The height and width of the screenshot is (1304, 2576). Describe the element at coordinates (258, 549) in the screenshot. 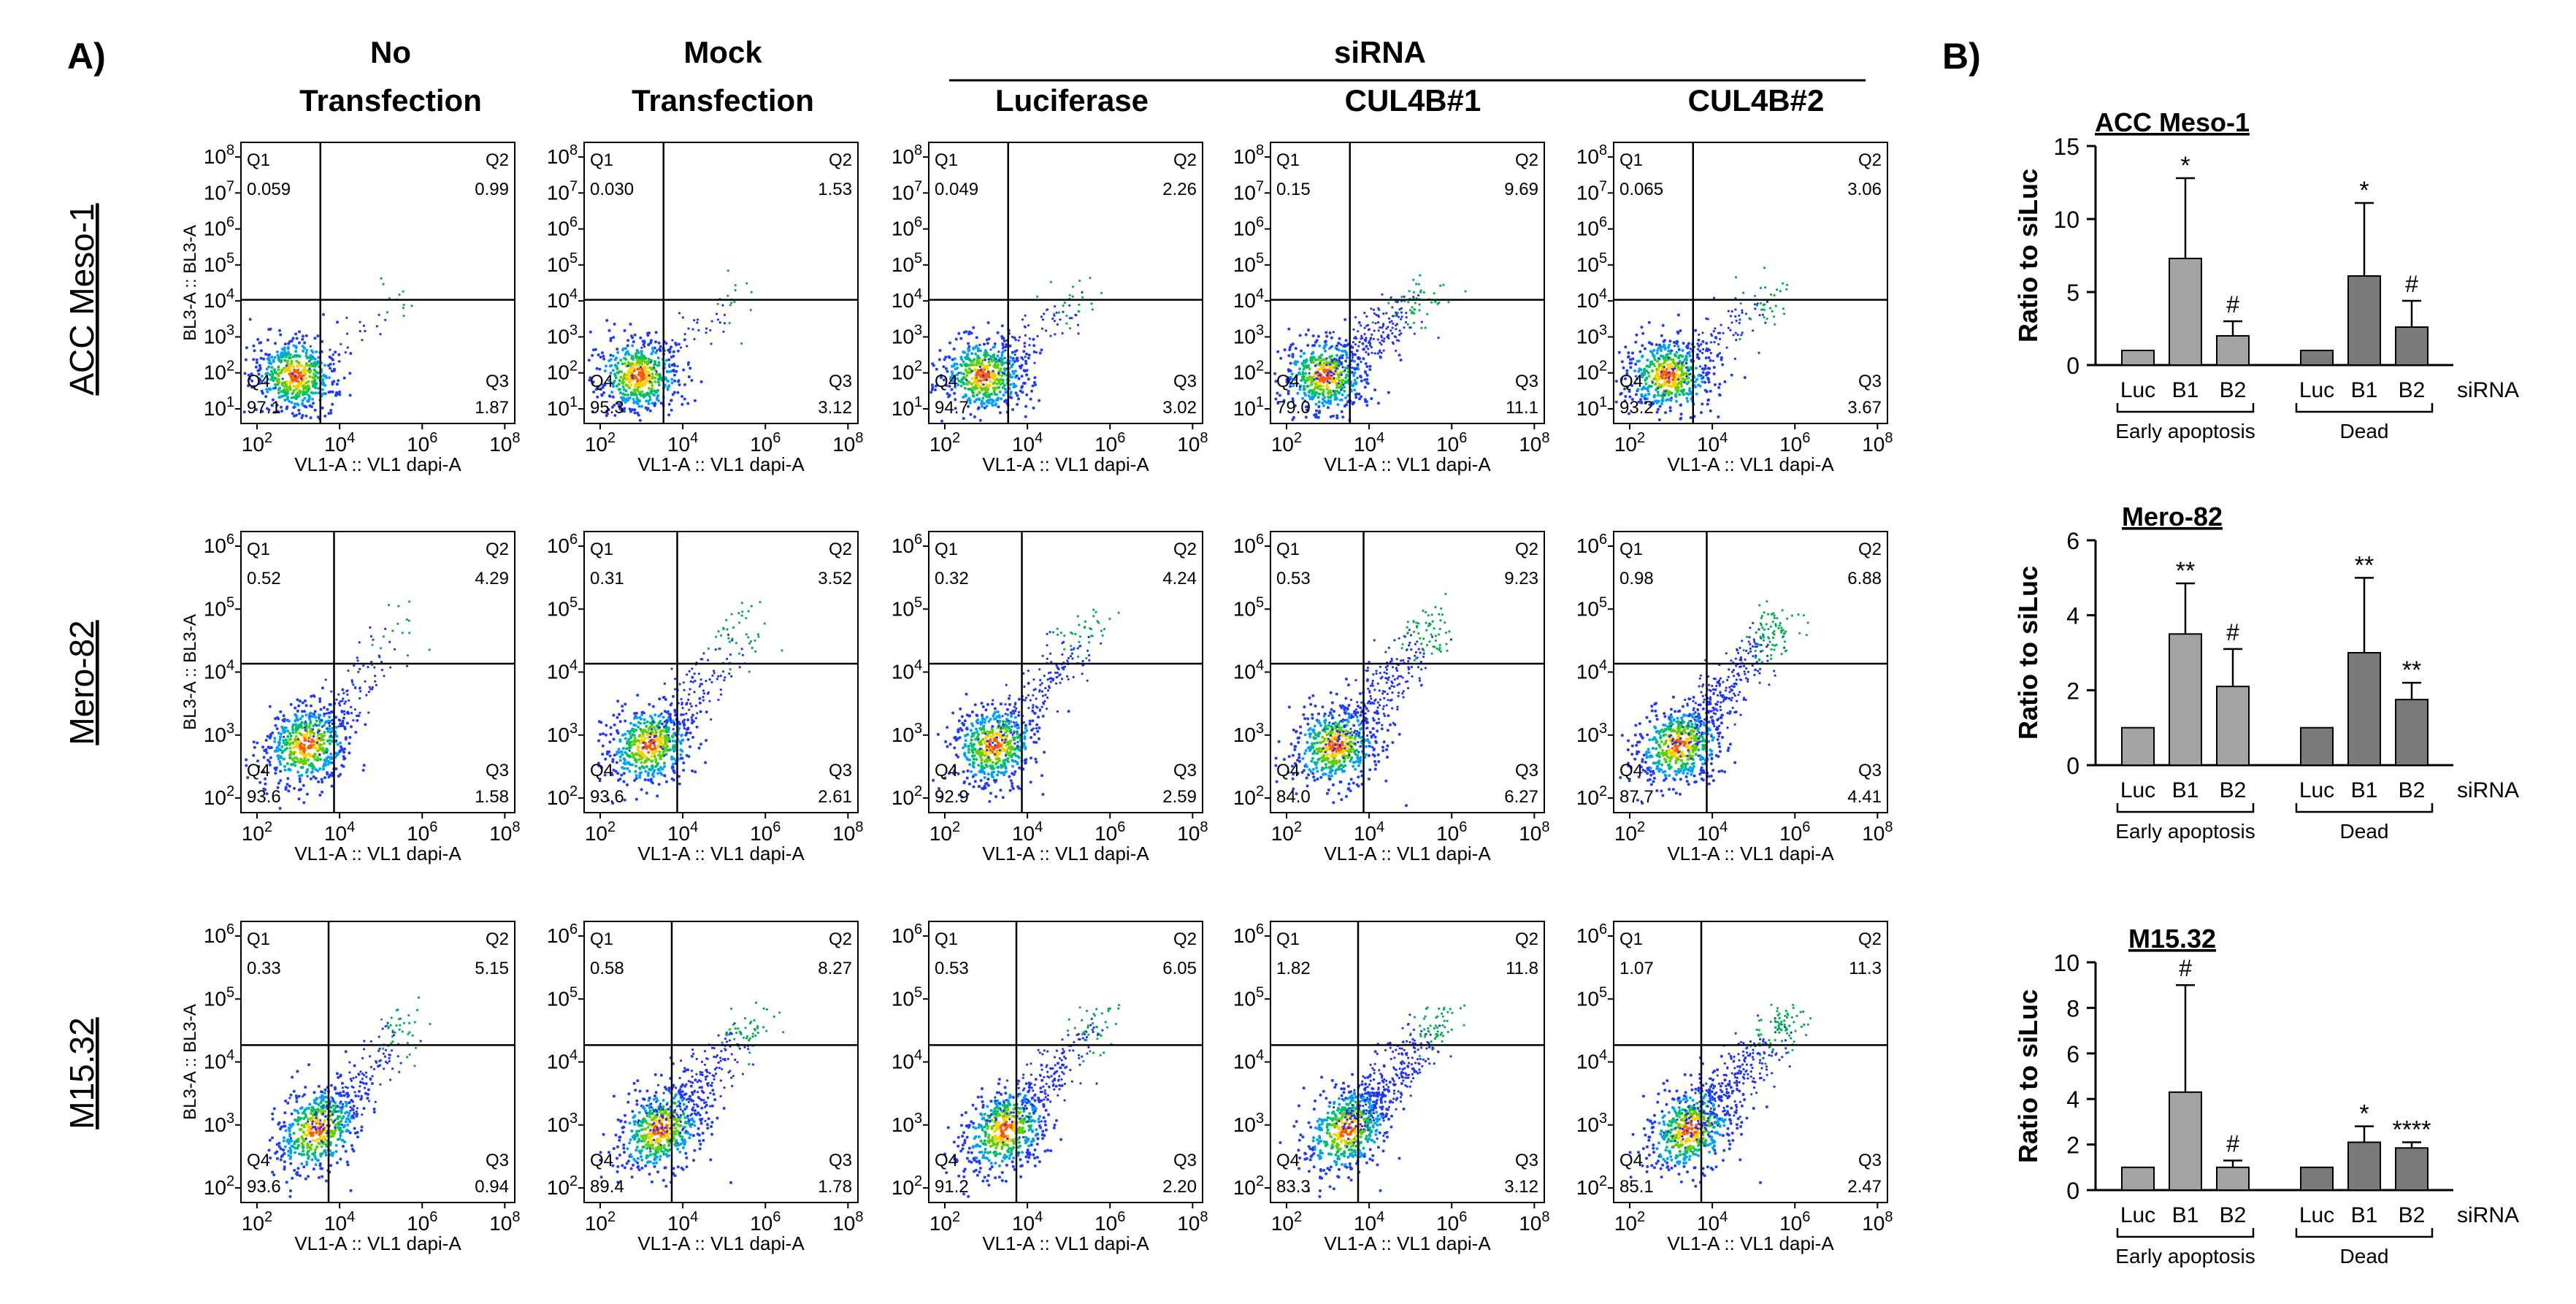

I see `quadrant-q1-label: Q1` at that location.